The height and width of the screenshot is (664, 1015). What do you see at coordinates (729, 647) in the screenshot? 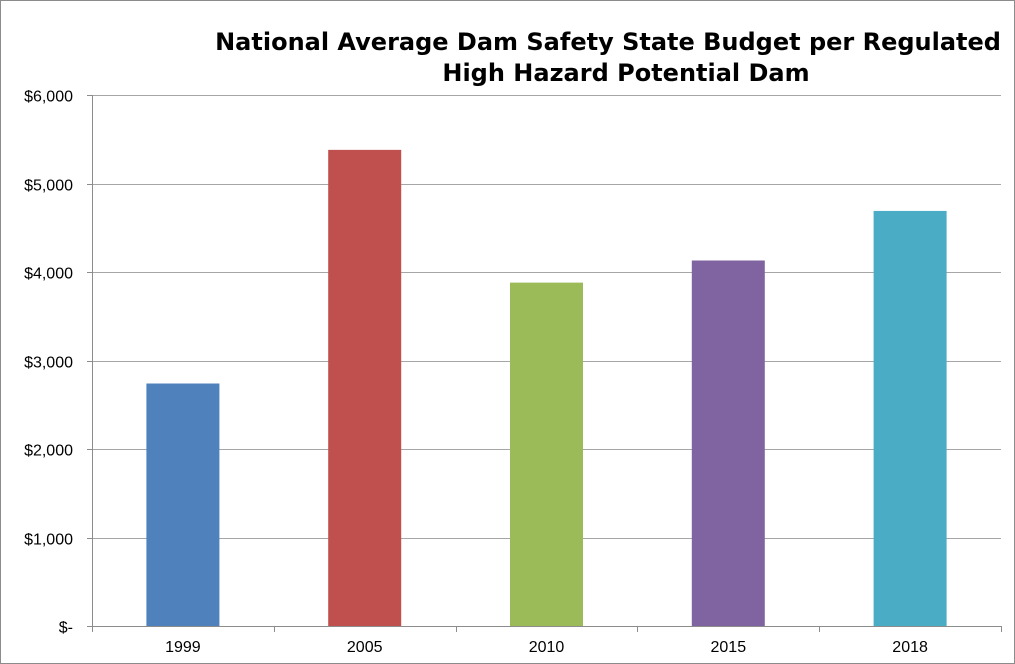
I see `x-tick-label: 2015` at bounding box center [729, 647].